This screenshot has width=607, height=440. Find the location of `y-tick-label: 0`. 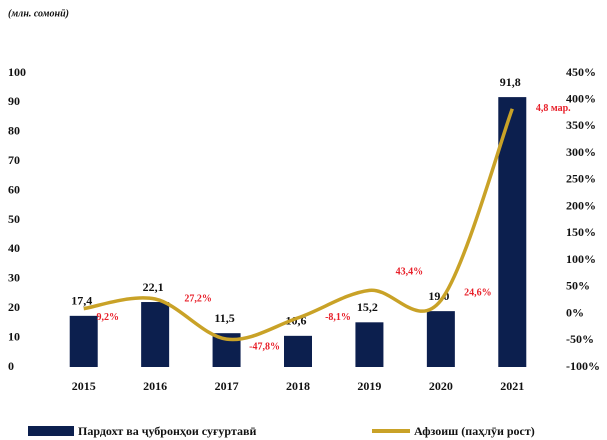

y-tick-label: 0 is located at coordinates (11, 366).